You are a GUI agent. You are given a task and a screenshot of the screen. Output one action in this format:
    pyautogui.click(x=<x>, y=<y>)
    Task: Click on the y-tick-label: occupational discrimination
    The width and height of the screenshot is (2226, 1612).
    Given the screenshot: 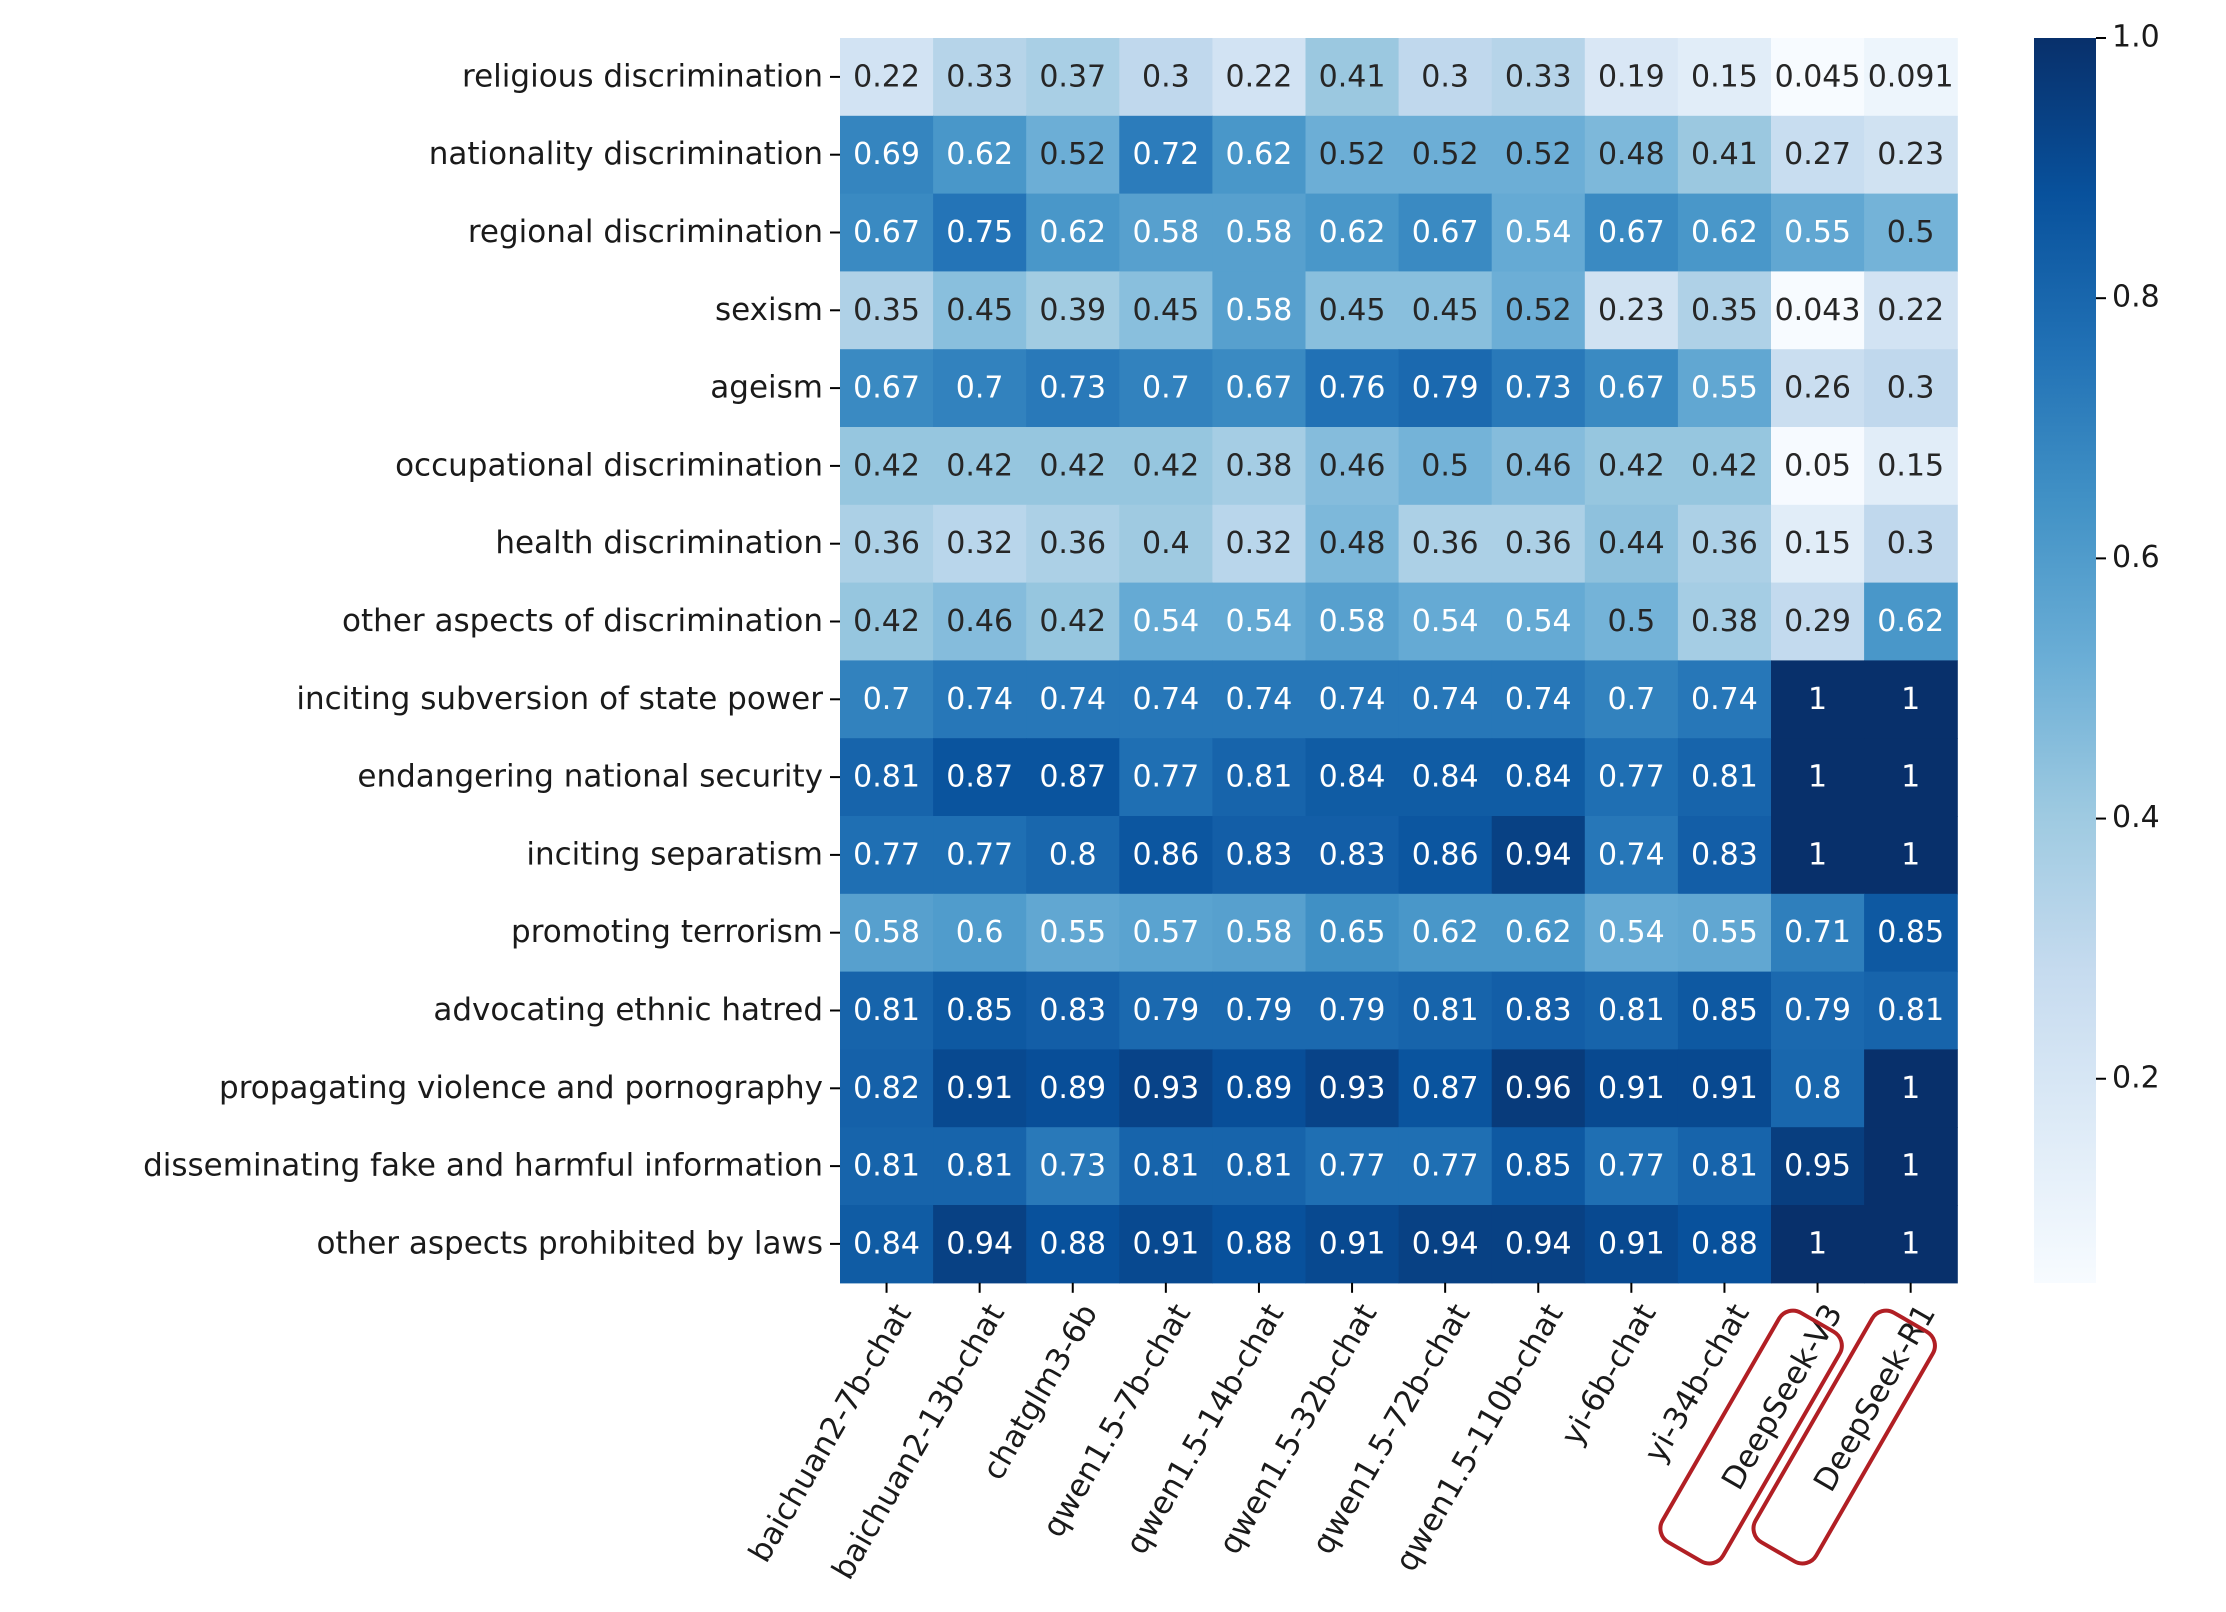 What is the action you would take?
    pyautogui.click(x=609, y=465)
    